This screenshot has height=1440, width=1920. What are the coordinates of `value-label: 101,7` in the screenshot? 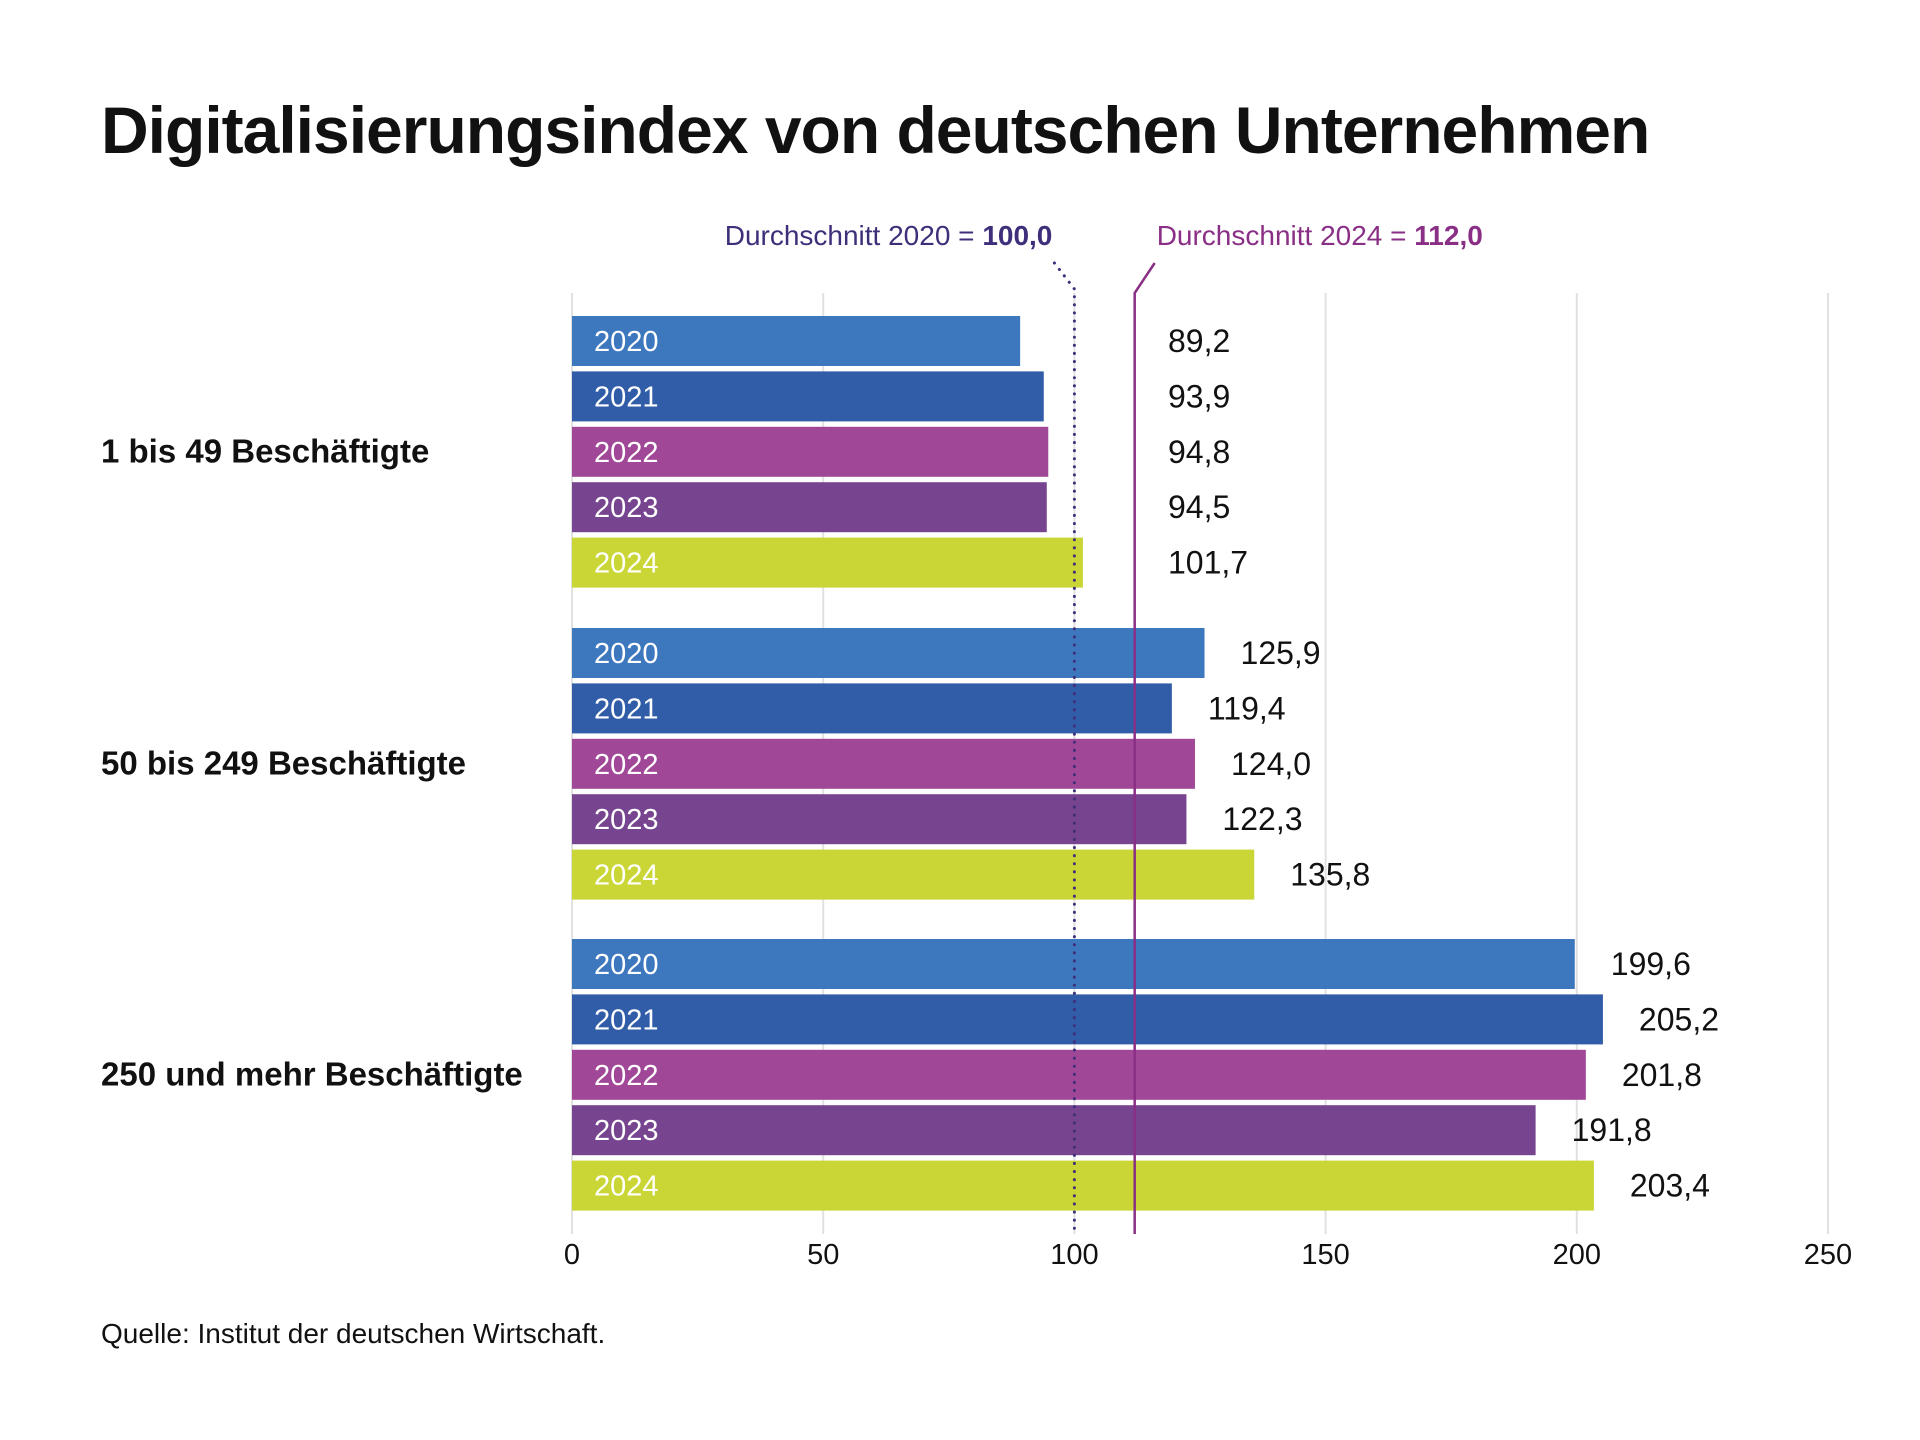 It's located at (1208, 563).